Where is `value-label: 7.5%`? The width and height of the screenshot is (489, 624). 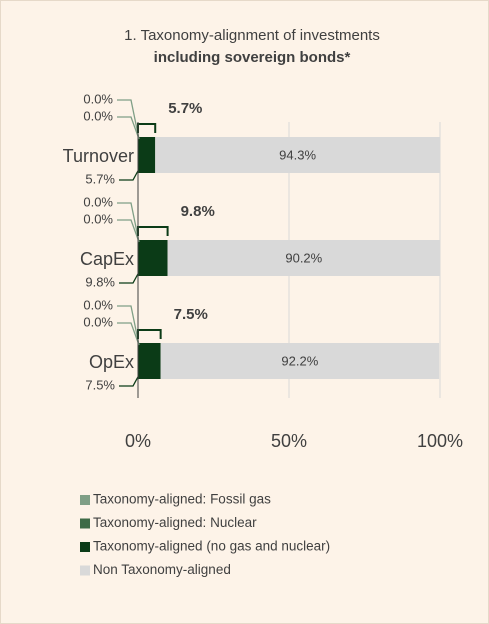
value-label: 7.5% is located at coordinates (100, 384).